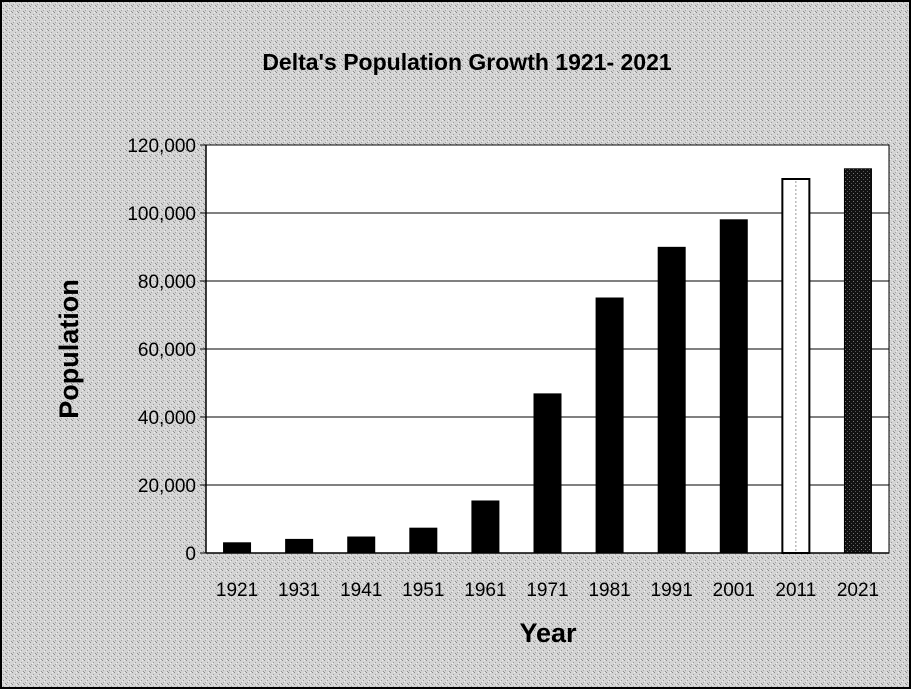  I want to click on x-tick-label: 1921, so click(237, 590).